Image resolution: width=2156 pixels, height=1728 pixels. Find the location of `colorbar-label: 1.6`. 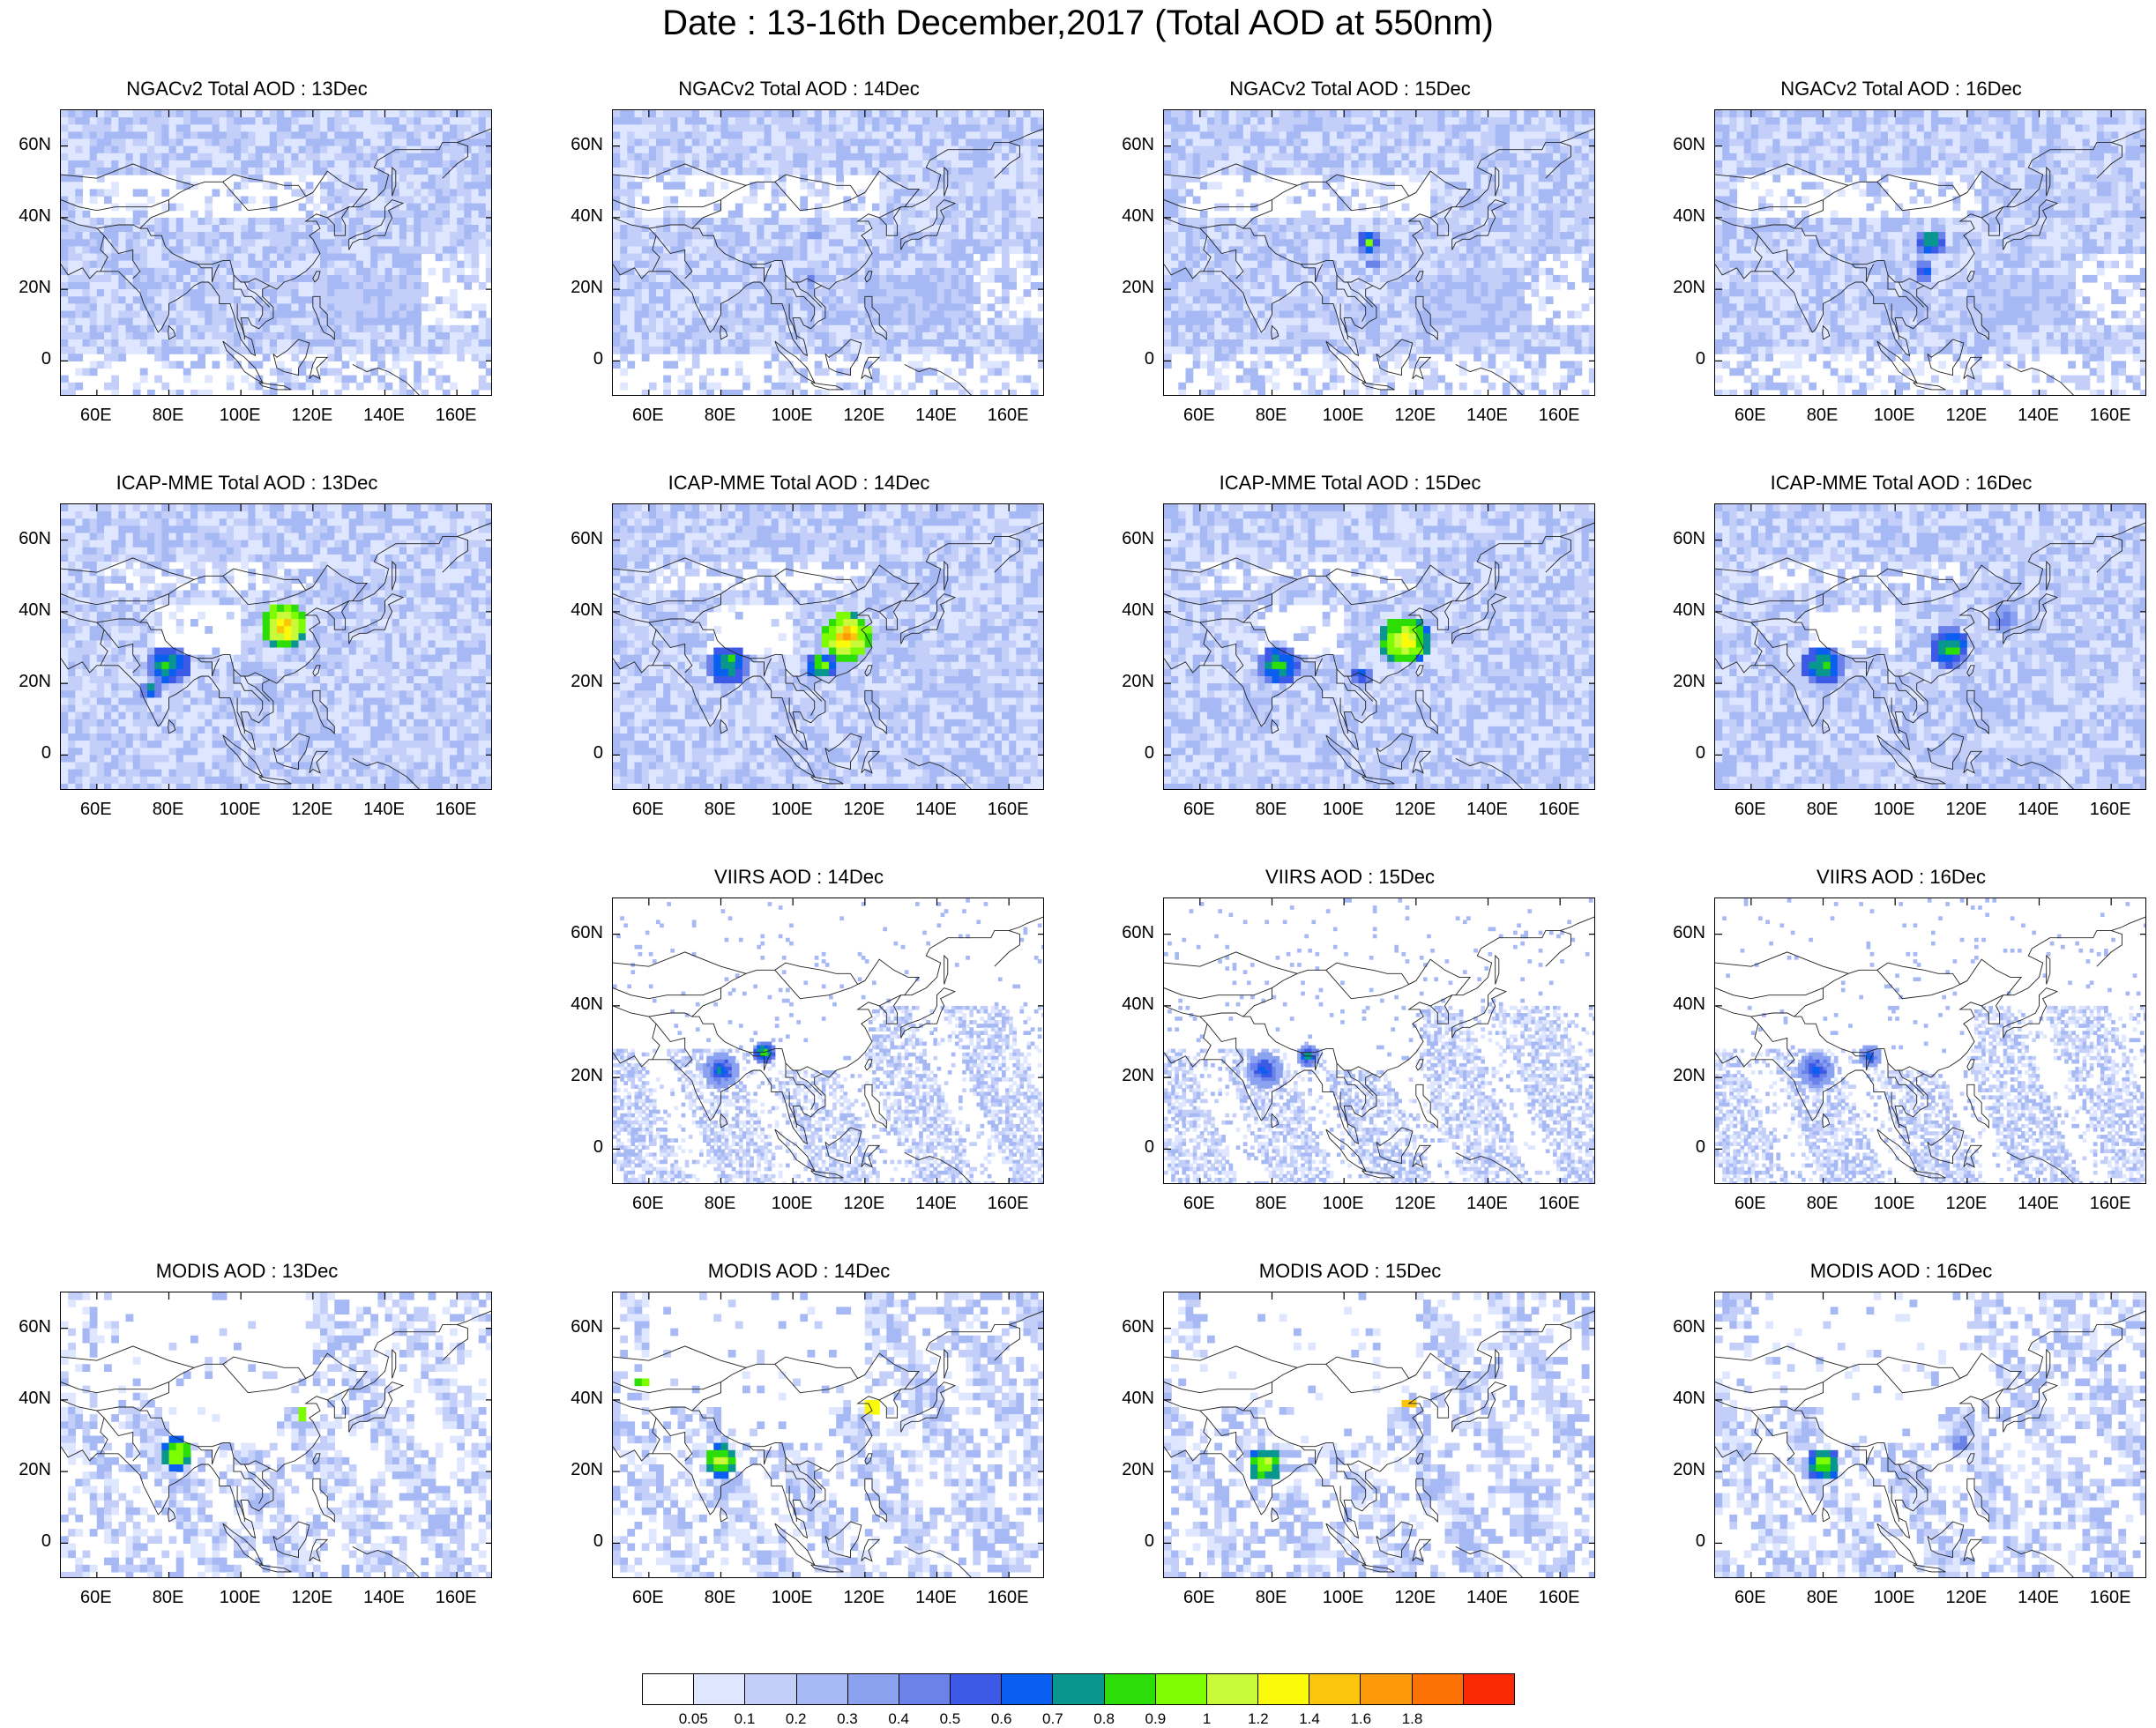

colorbar-label: 1.6 is located at coordinates (1360, 1719).